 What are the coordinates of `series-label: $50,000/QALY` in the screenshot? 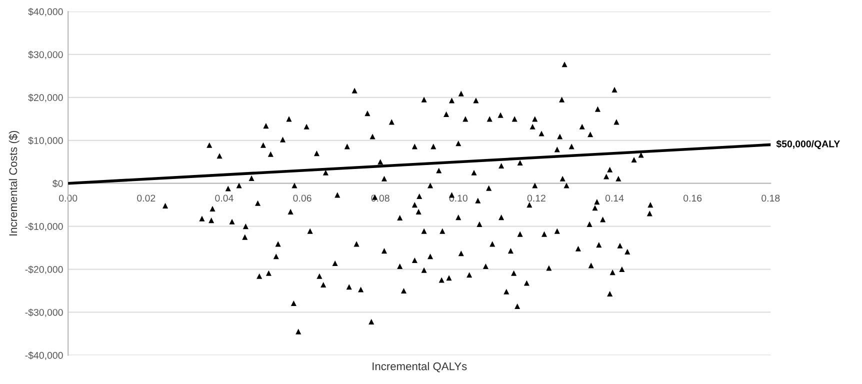 It's located at (808, 145).